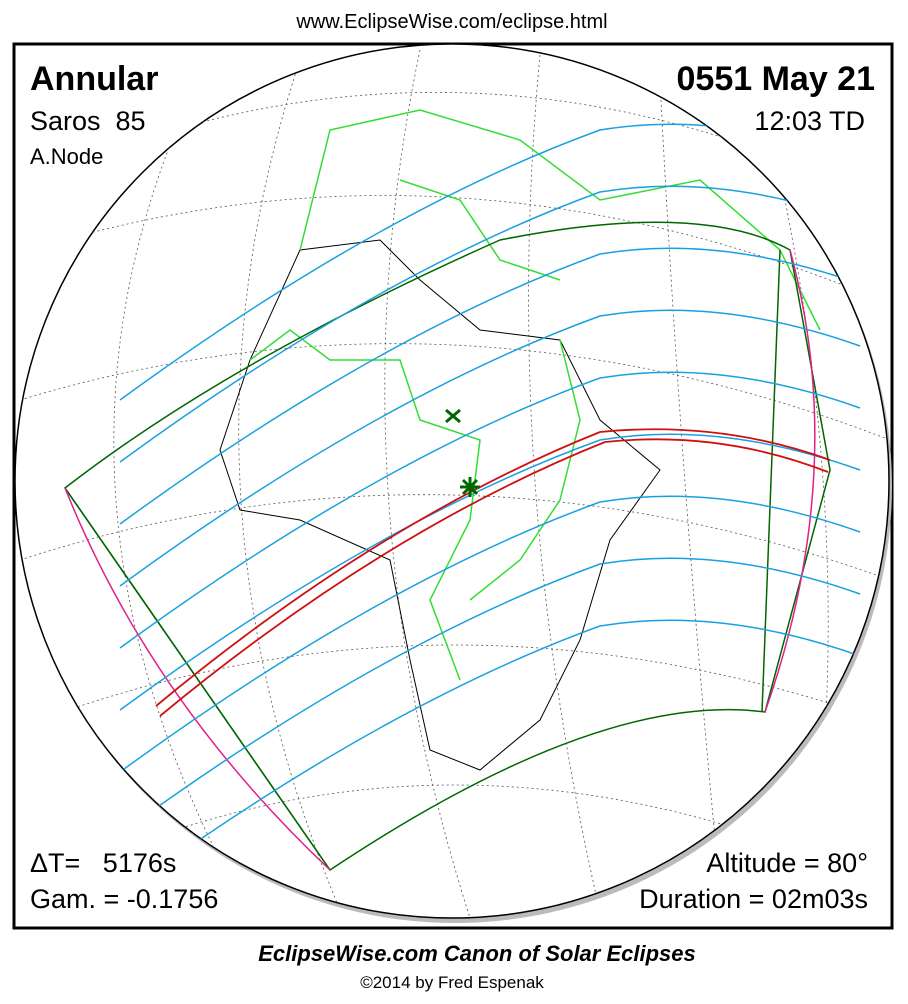 Image resolution: width=908 pixels, height=1004 pixels. I want to click on duration: Duration = 02m03s, so click(753, 899).